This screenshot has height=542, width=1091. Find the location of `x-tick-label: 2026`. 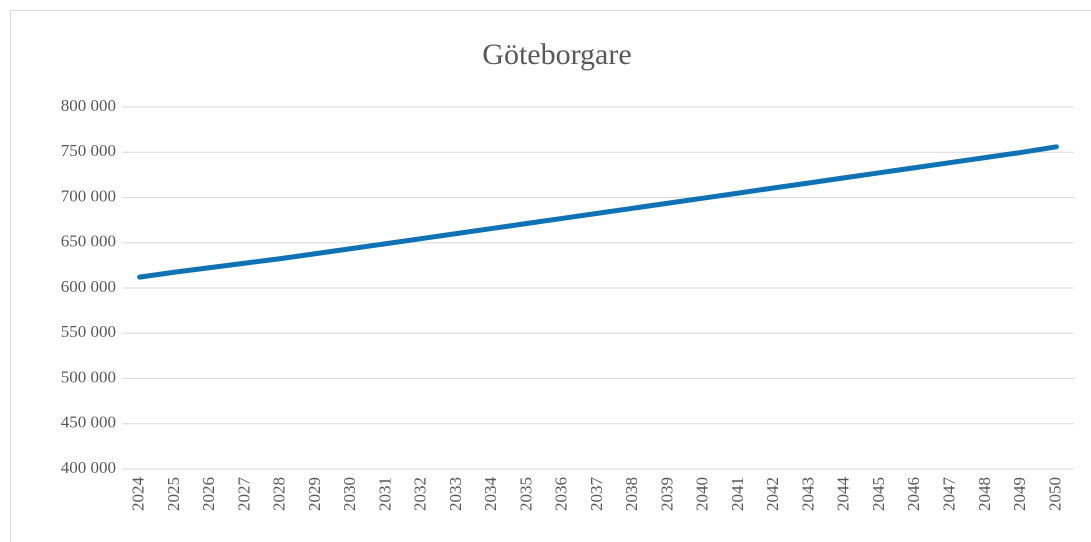

x-tick-label: 2026 is located at coordinates (208, 494).